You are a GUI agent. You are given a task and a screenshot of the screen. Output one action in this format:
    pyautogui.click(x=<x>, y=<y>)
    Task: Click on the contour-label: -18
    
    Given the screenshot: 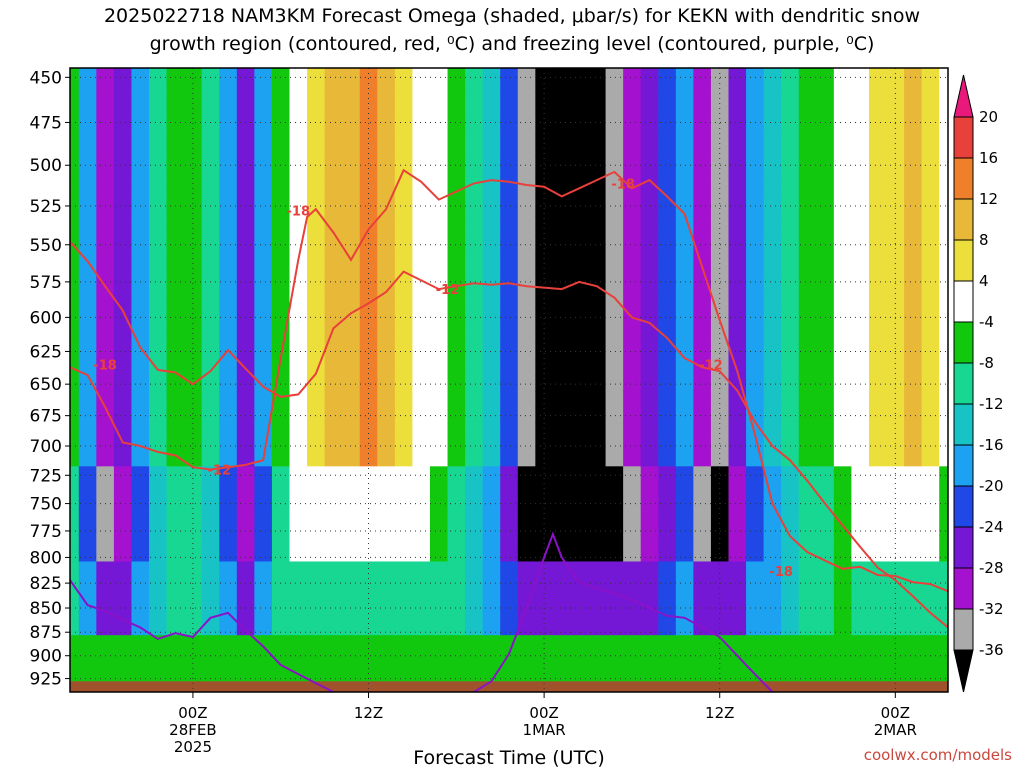 What is the action you would take?
    pyautogui.click(x=105, y=366)
    